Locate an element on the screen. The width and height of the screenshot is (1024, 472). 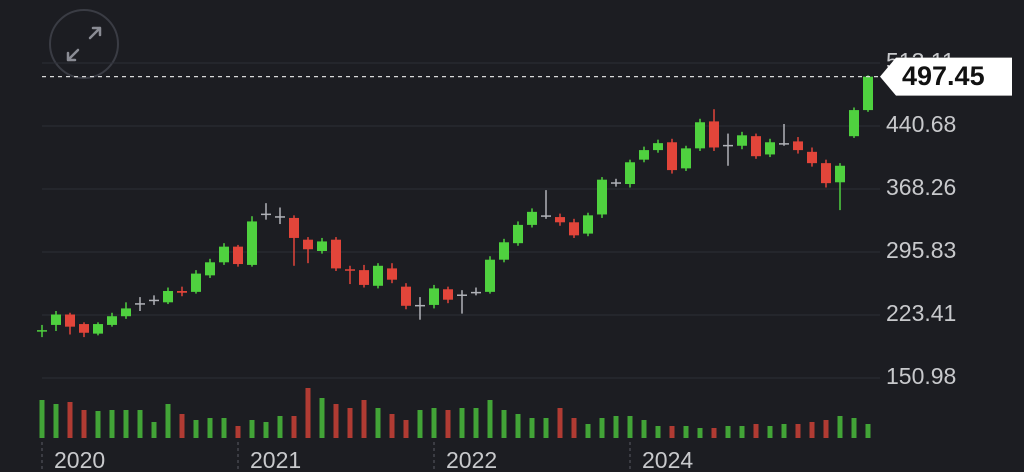
expand-circle is located at coordinates (84, 44).